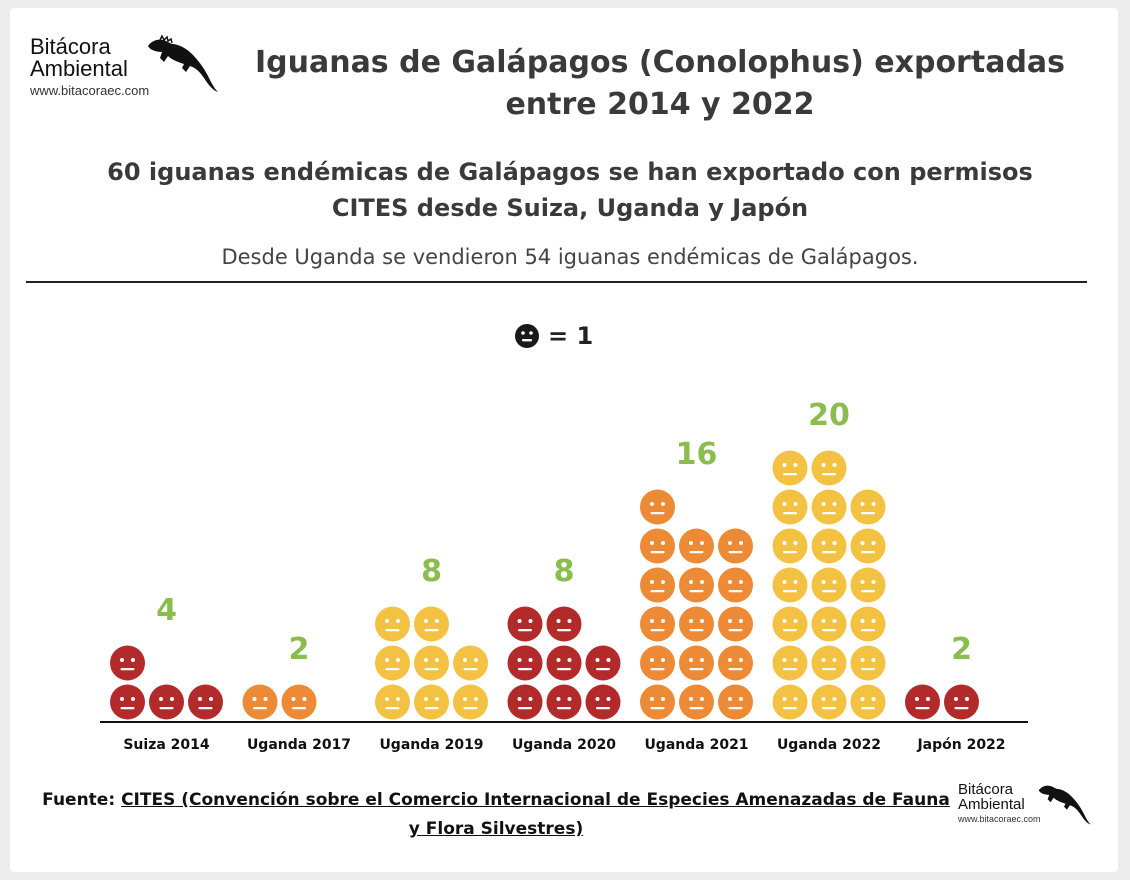  Describe the element at coordinates (999, 819) in the screenshot. I see `brand-url-footer: www.bitacoraec.com` at that location.